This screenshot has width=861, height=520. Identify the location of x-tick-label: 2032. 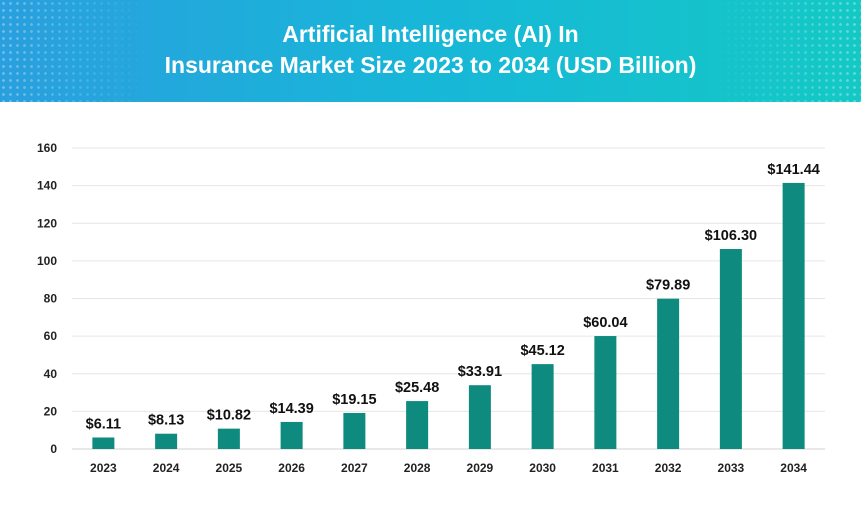
(668, 468).